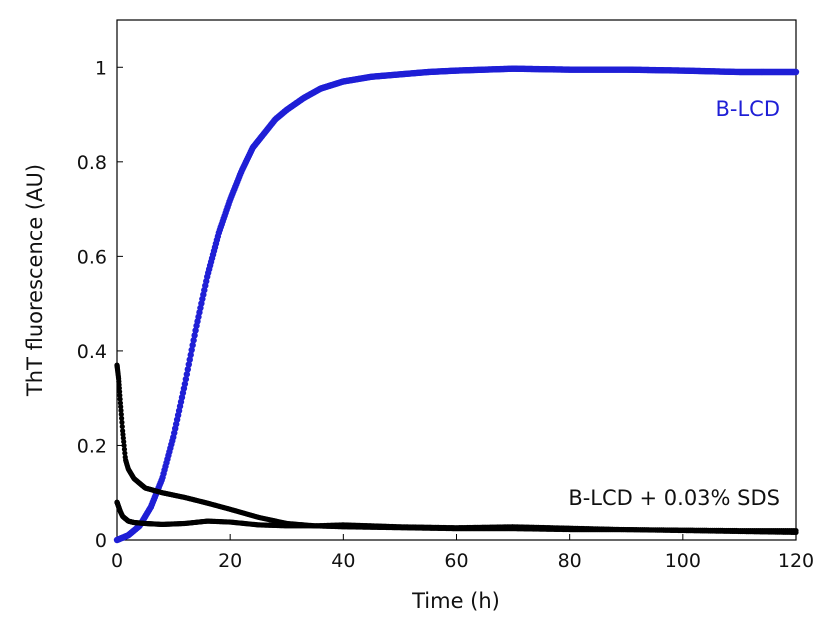 The image size is (819, 621). Describe the element at coordinates (230, 561) in the screenshot. I see `x-tick-label: 20` at that location.